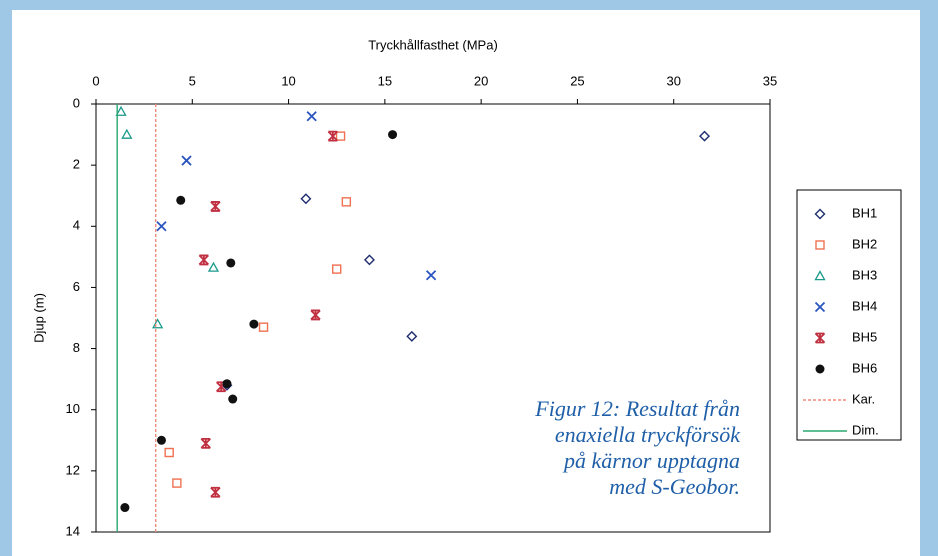  I want to click on y-tick-label: 6, so click(76, 286).